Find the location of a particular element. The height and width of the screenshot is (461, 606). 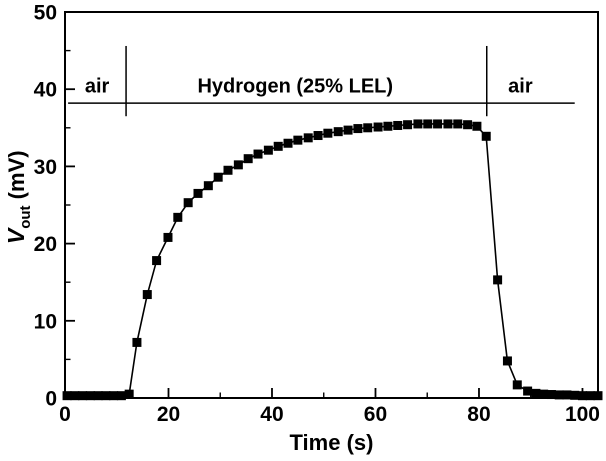

x-tick-label: 80 is located at coordinates (478, 414).